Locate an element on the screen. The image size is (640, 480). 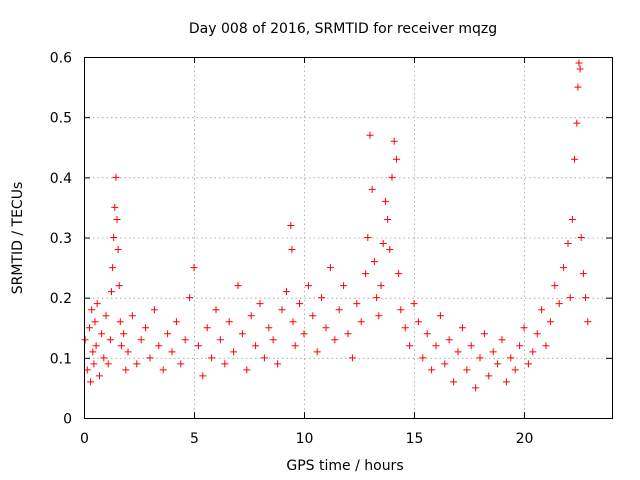
y-axis-label: SRMTID / TECUs is located at coordinates (18, 238).